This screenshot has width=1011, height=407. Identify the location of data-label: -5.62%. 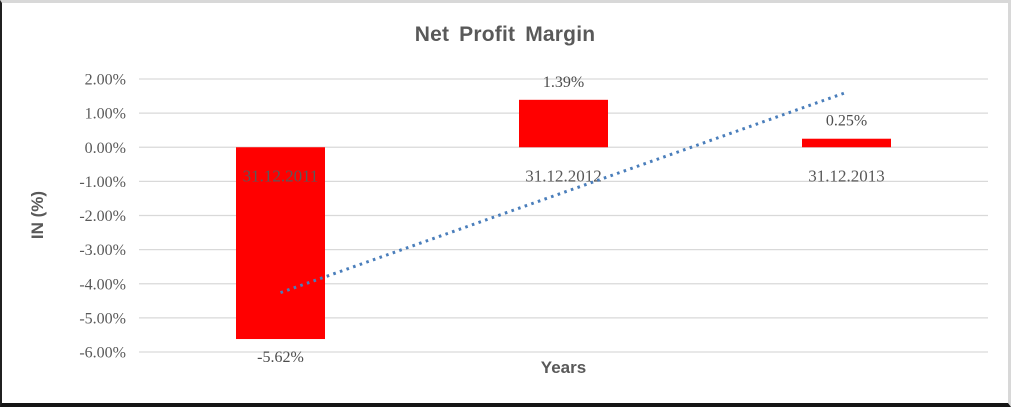
(280, 357).